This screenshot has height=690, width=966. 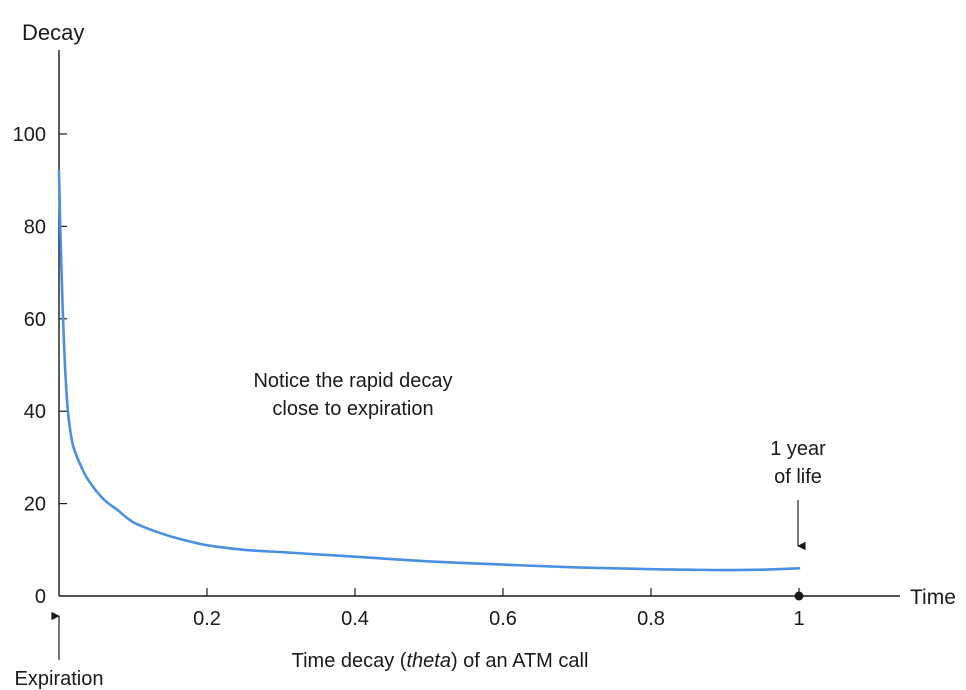 I want to click on x-axis-label: Time, so click(x=933, y=597).